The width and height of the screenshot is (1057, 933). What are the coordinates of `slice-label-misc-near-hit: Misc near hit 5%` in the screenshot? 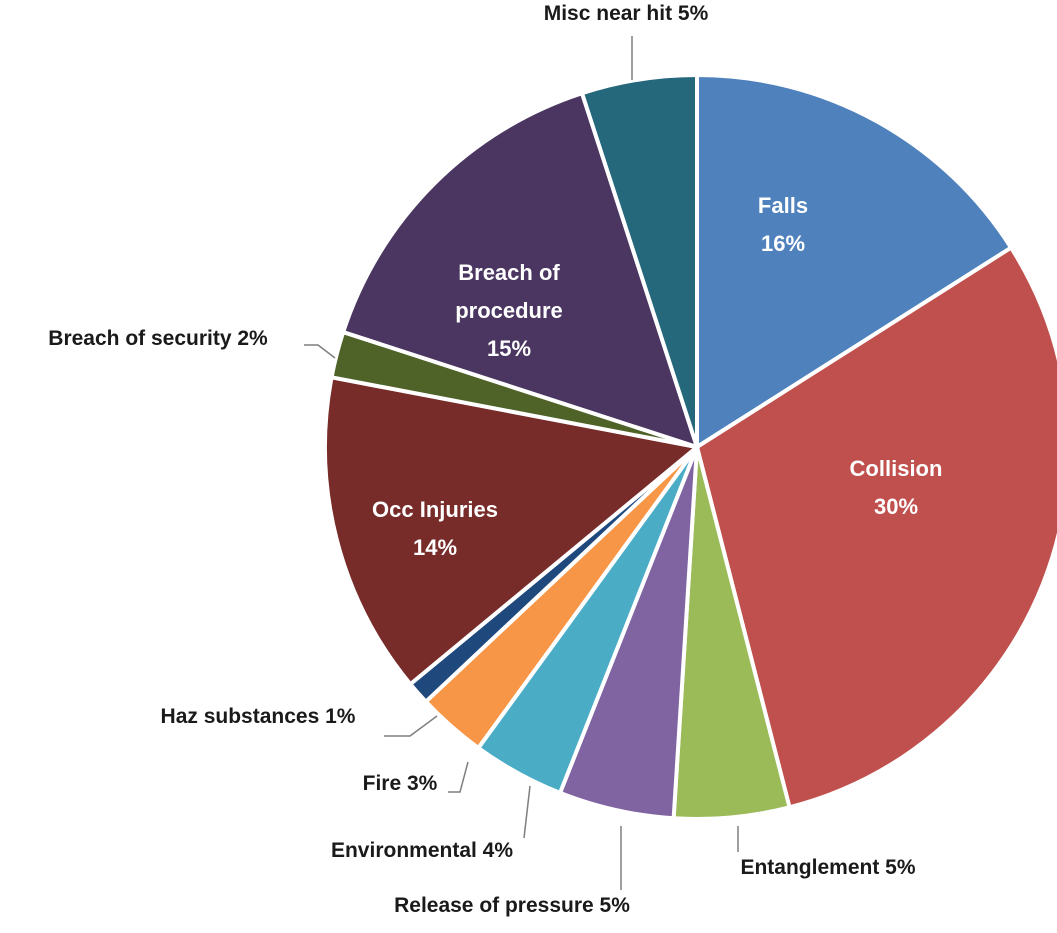 It's located at (626, 13).